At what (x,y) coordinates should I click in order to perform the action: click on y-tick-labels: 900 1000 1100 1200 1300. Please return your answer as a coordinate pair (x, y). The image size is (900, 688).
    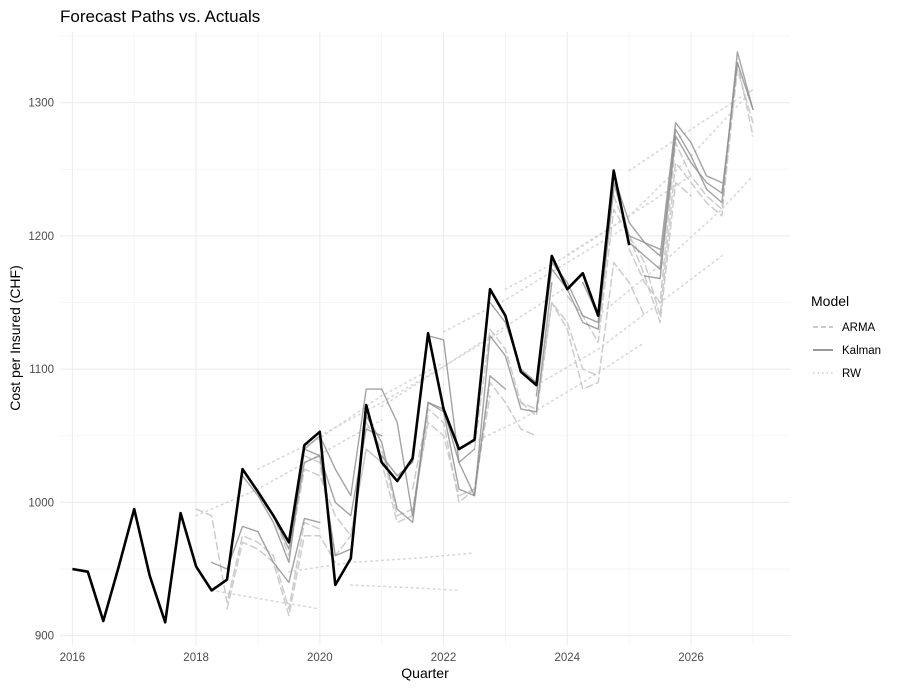
    Looking at the image, I should click on (41, 370).